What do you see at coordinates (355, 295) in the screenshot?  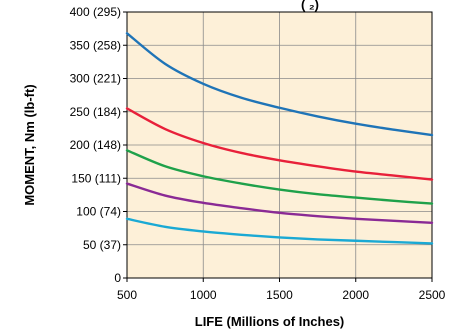 I see `x-tick-label: 2000` at bounding box center [355, 295].